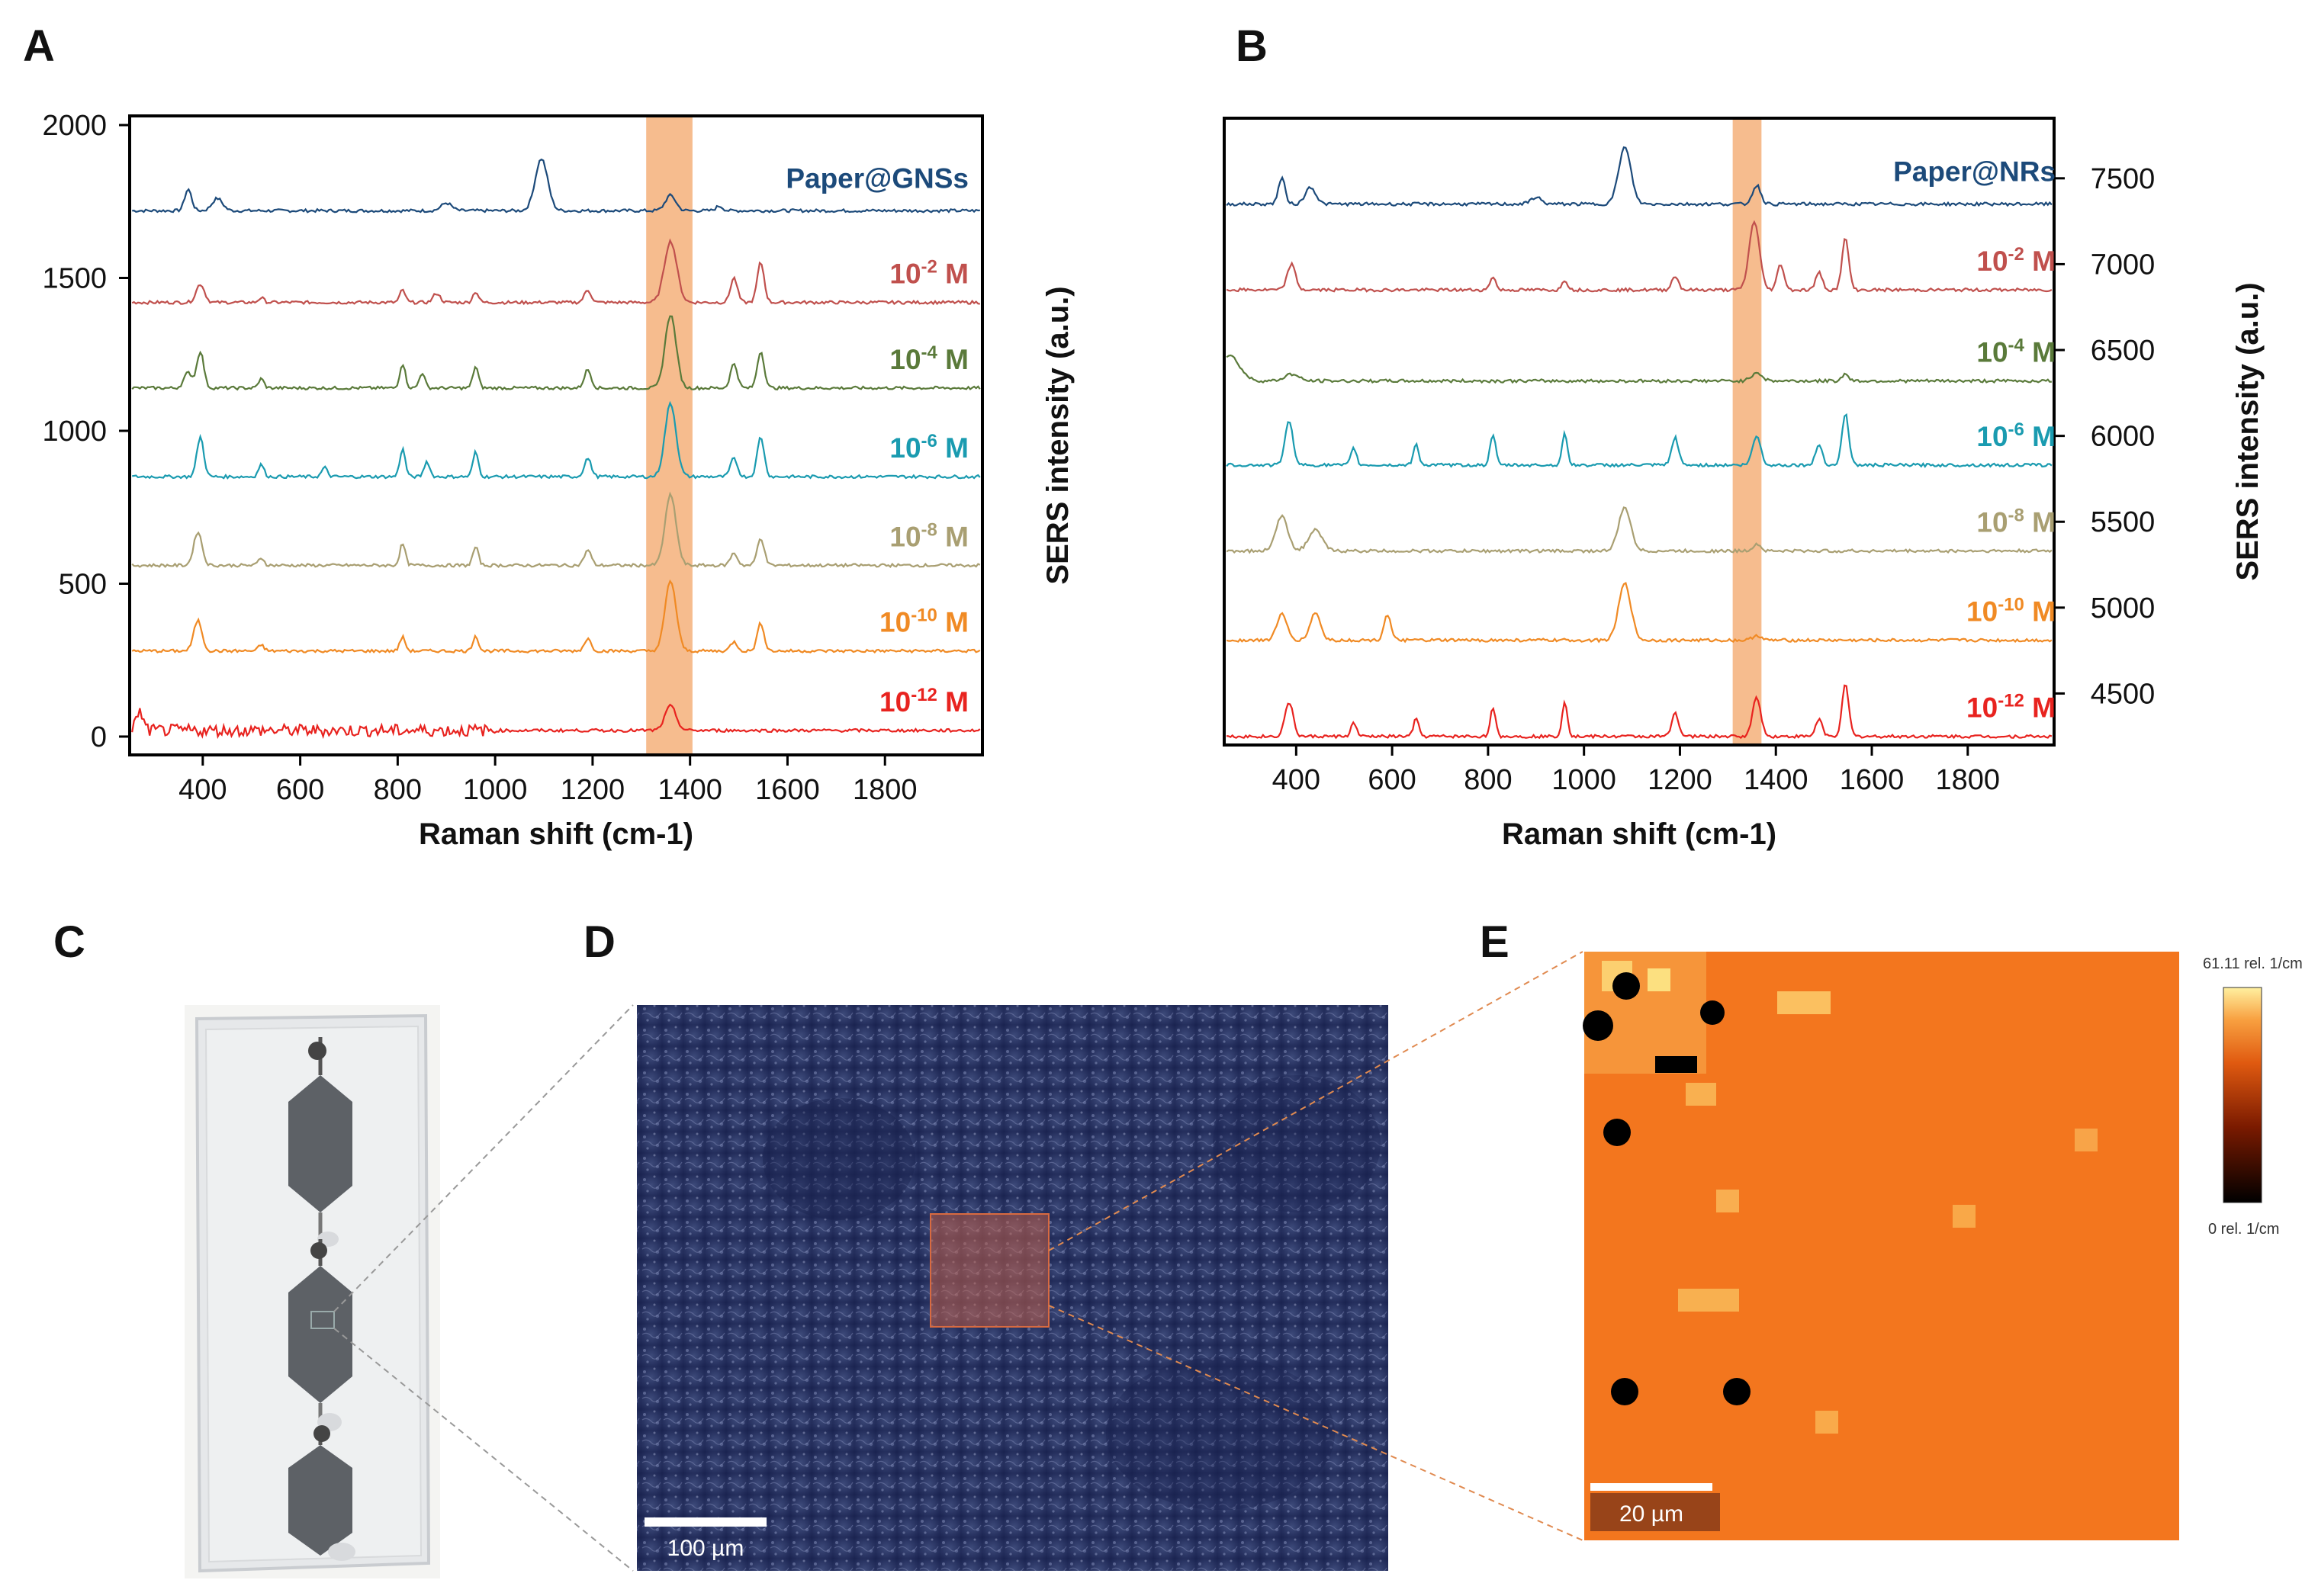 The image size is (2318, 1596). What do you see at coordinates (322, 1320) in the screenshot?
I see `zoom-region-c` at bounding box center [322, 1320].